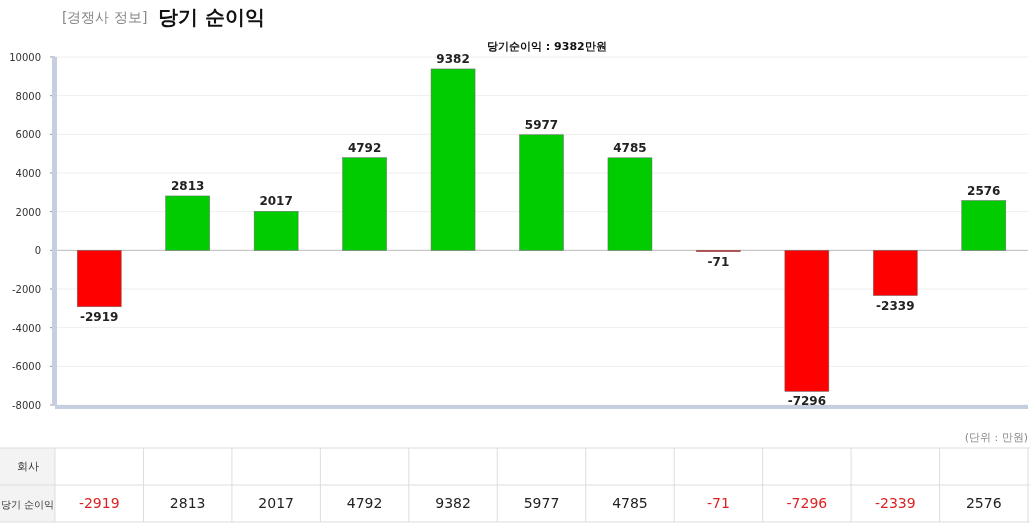  Describe the element at coordinates (27, 466) in the screenshot. I see `text: 회사` at that location.